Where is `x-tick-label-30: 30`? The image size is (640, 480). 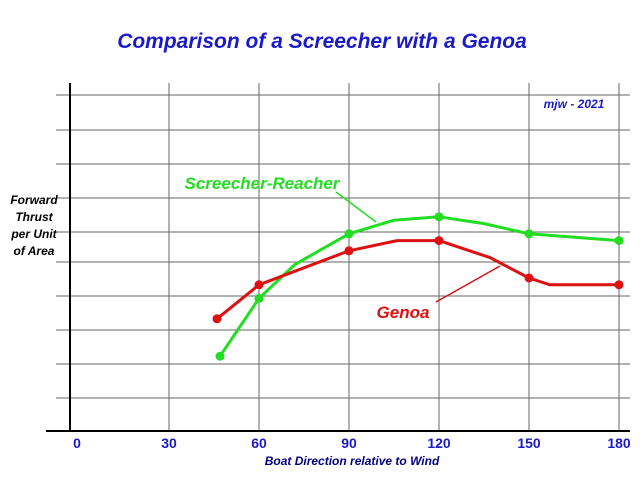 x-tick-label-30: 30 is located at coordinates (169, 443).